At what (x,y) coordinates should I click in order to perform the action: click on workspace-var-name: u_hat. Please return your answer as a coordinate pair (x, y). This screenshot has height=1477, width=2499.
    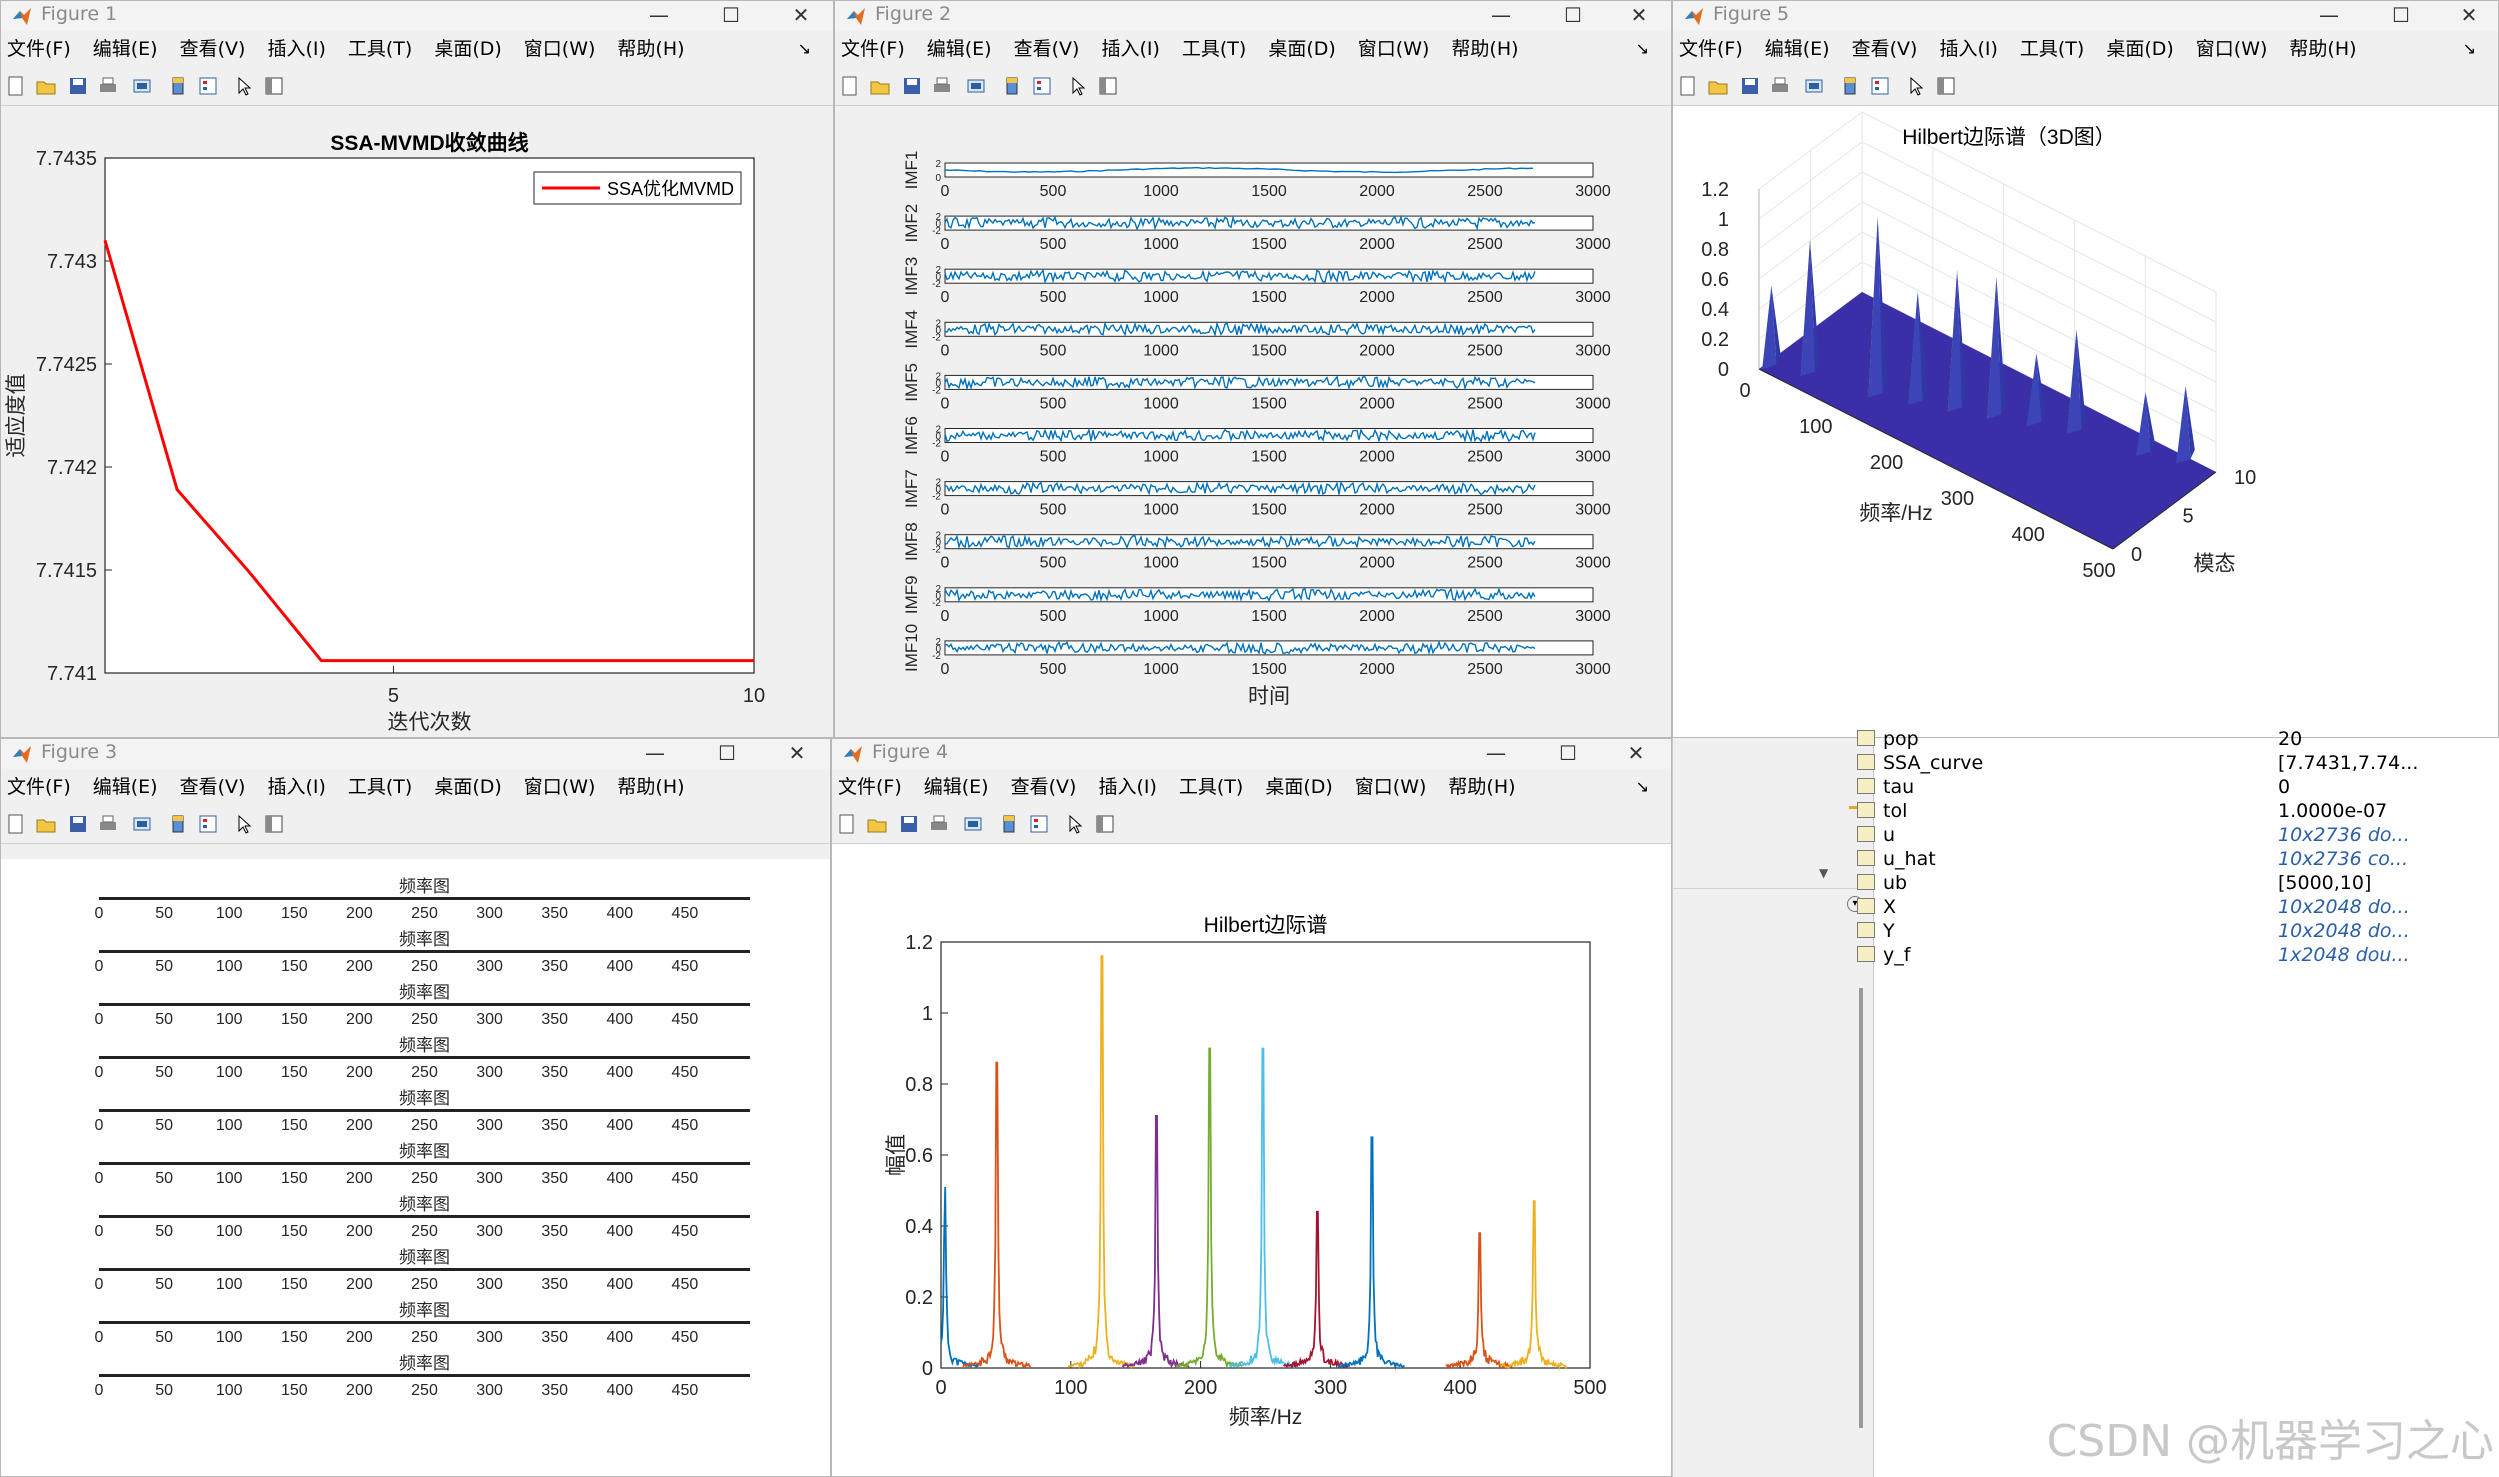
    Looking at the image, I should click on (1896, 859).